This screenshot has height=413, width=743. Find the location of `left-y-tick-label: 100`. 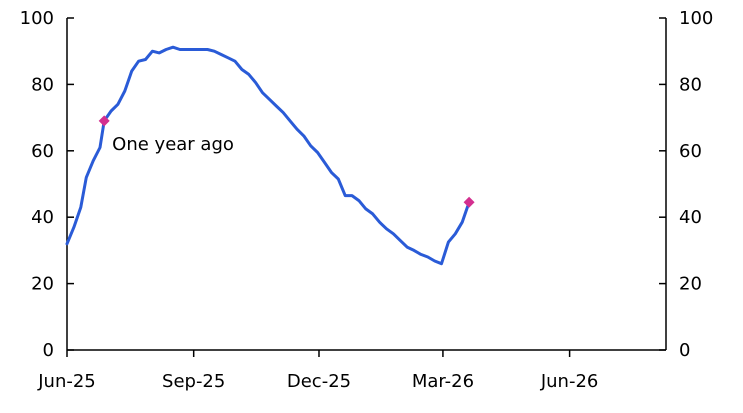

left-y-tick-label: 100 is located at coordinates (37, 18).